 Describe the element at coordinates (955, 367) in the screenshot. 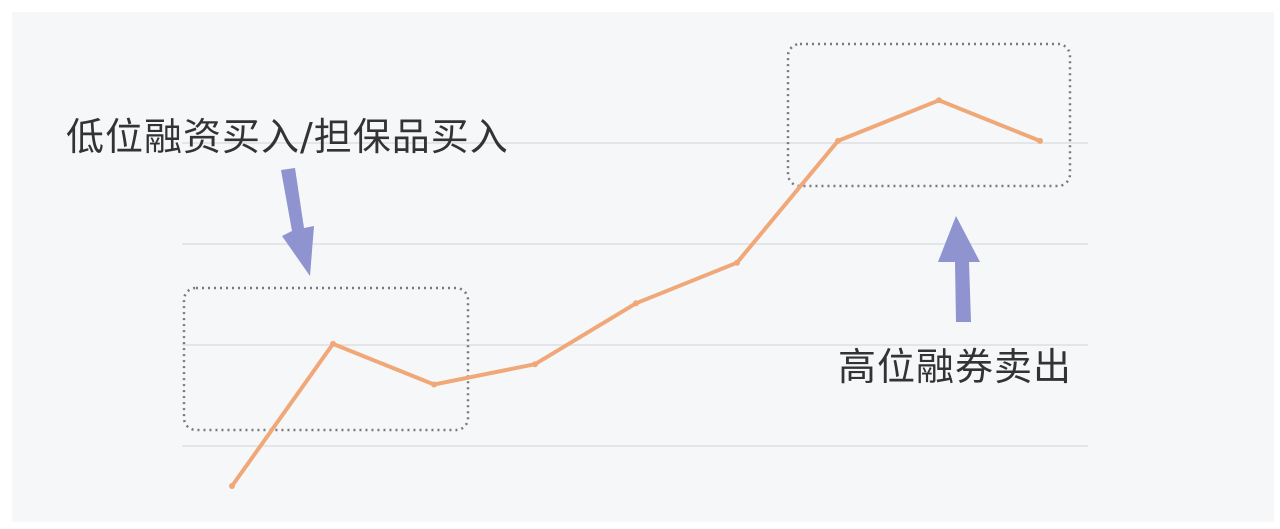

I see `high-sell-annotation: 高位融券卖出` at that location.